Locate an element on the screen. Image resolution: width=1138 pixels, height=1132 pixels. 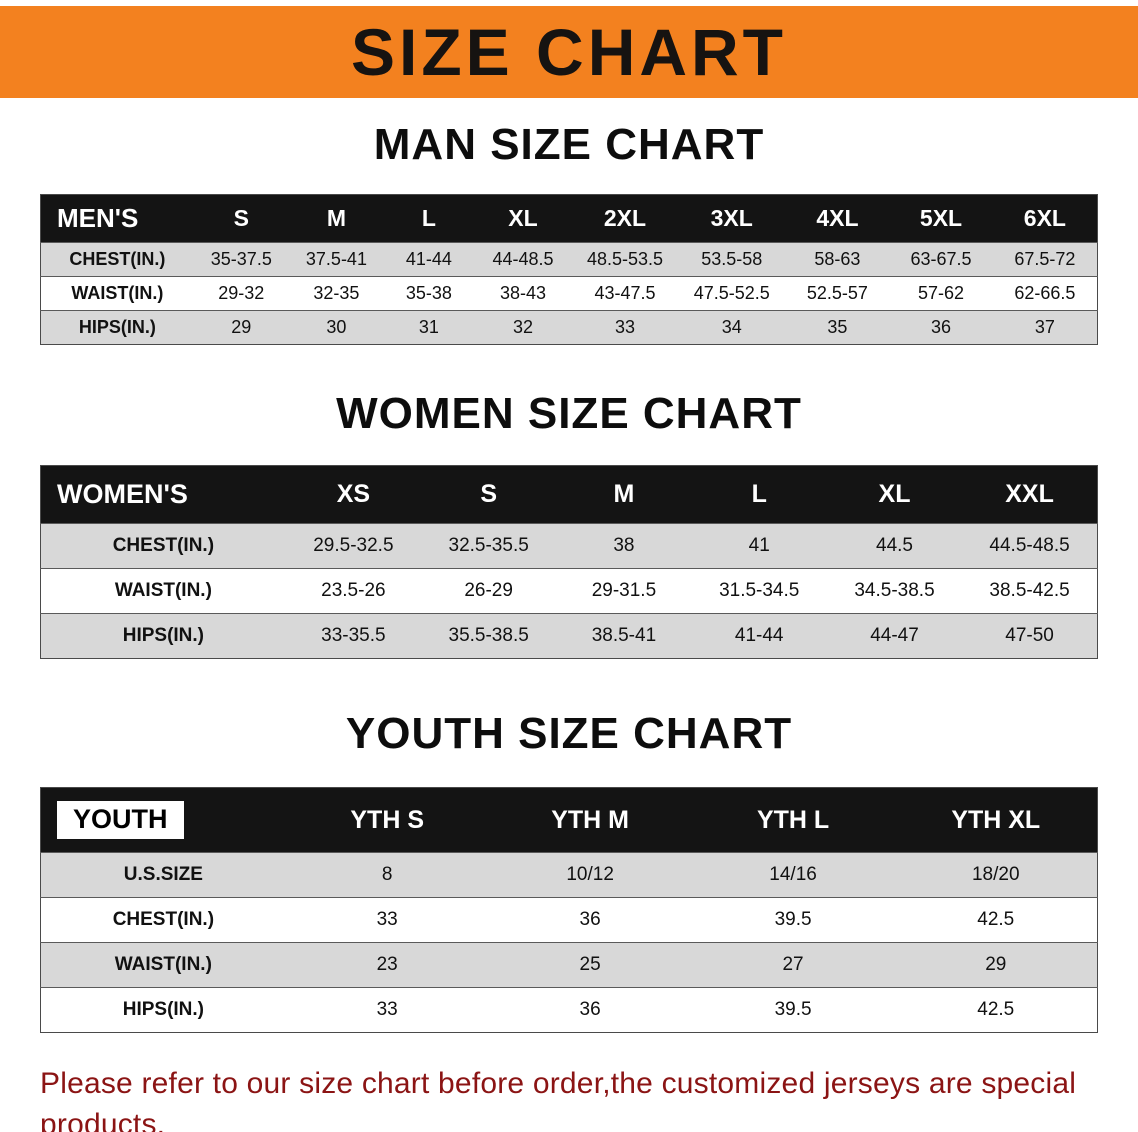
size-value-cell: 43-47.5 is located at coordinates (625, 293).